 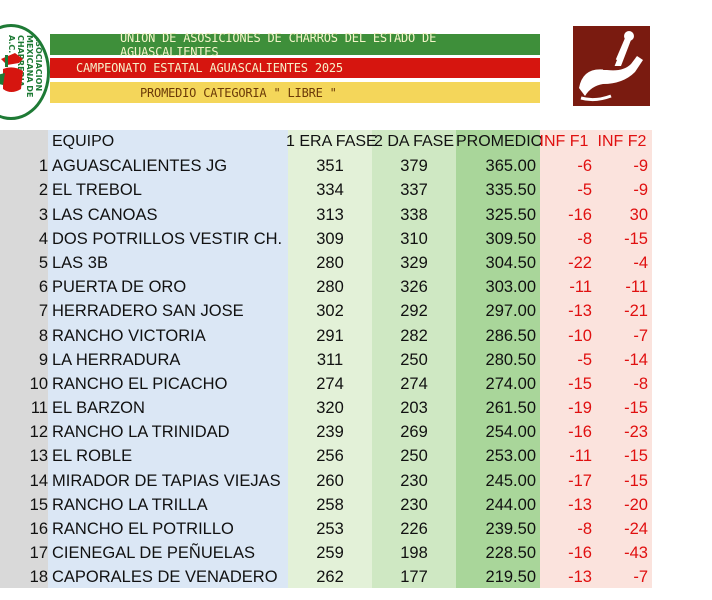 I want to click on phase1-score: 258, so click(x=330, y=504).